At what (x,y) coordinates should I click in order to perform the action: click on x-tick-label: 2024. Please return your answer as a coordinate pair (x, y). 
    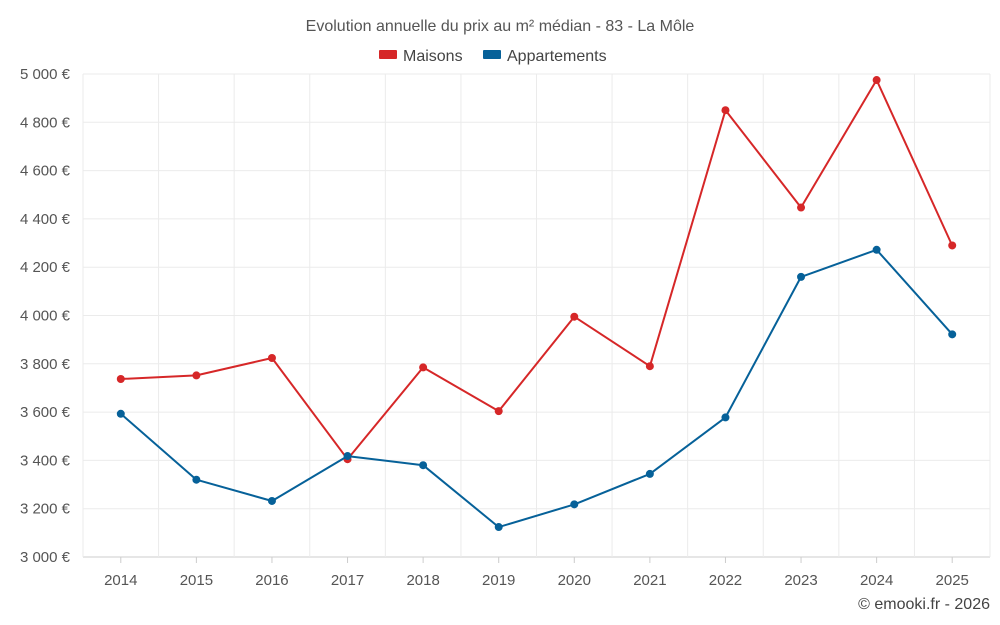
    Looking at the image, I should click on (876, 580).